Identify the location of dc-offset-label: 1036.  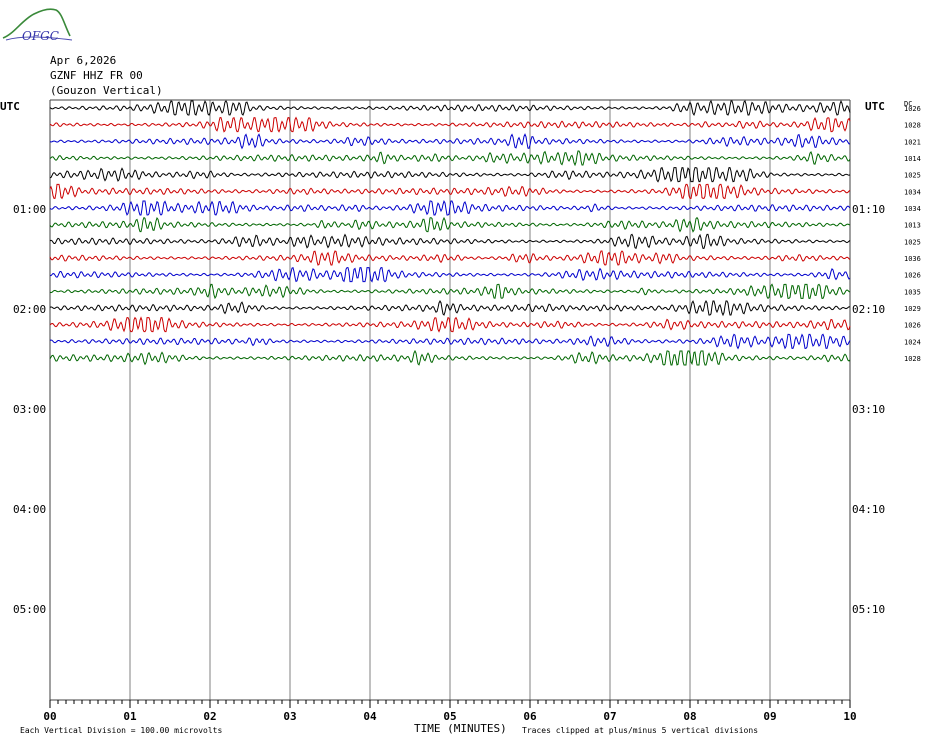
(912, 259).